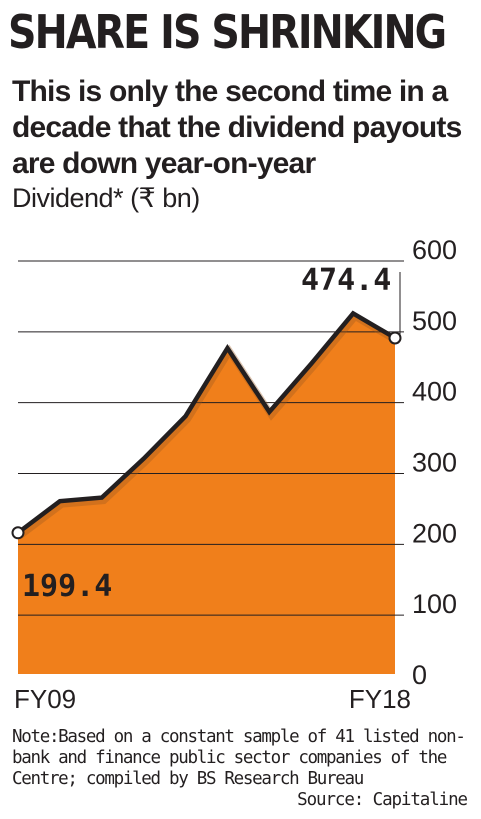  Describe the element at coordinates (227, 32) in the screenshot. I see `chart-title: SHARE IS SHRINKING` at that location.